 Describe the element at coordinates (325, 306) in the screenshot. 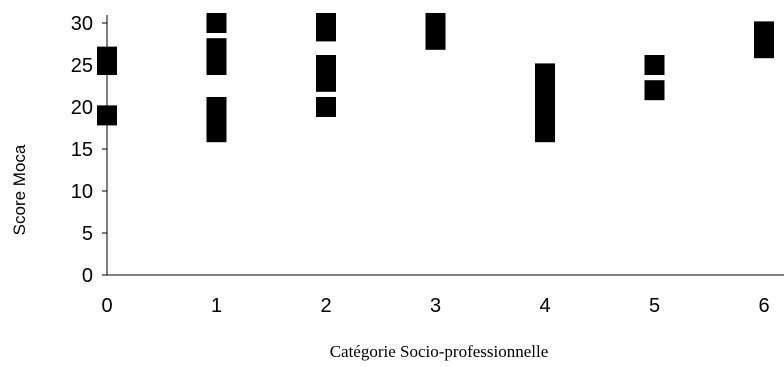

I see `x-tick-label: 2` at that location.